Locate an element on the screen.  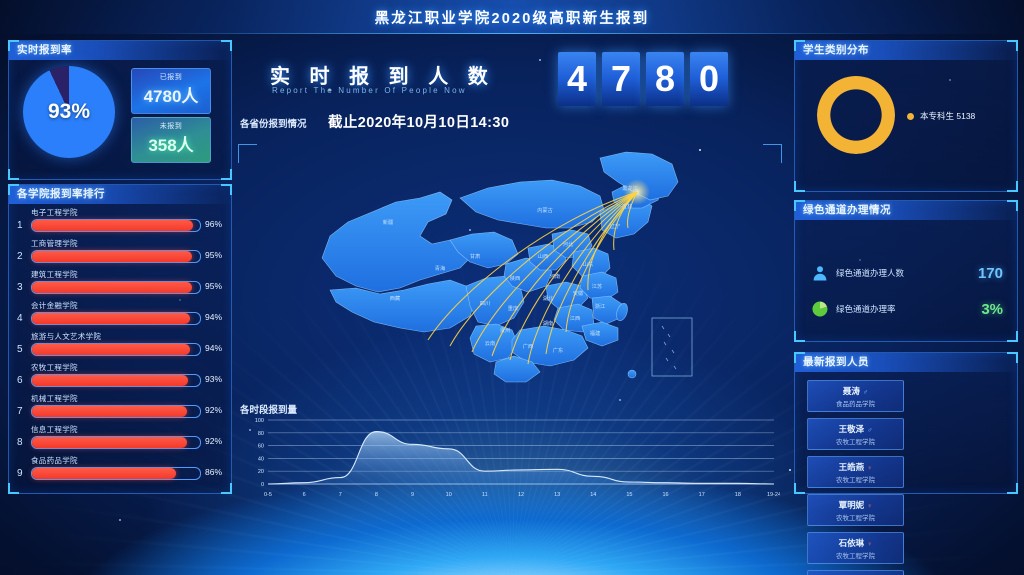
category-legend: 本专科生 5138 is located at coordinates (941, 116).